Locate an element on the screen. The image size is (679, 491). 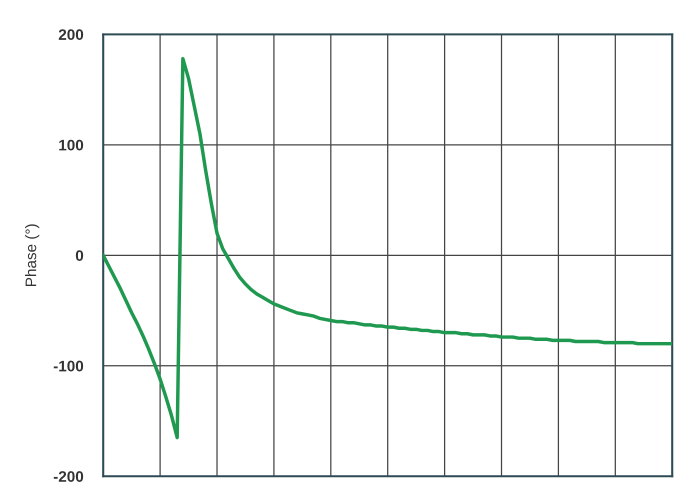
y-tick-label: 0 is located at coordinates (80, 256).